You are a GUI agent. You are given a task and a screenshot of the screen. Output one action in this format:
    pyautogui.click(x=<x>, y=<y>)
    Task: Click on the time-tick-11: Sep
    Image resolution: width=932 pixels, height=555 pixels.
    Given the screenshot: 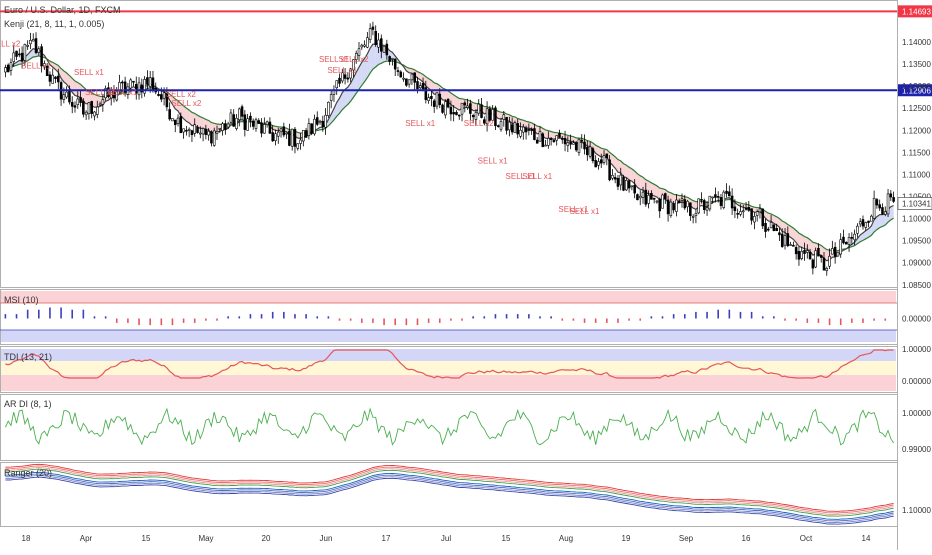 What is the action you would take?
    pyautogui.click(x=686, y=538)
    